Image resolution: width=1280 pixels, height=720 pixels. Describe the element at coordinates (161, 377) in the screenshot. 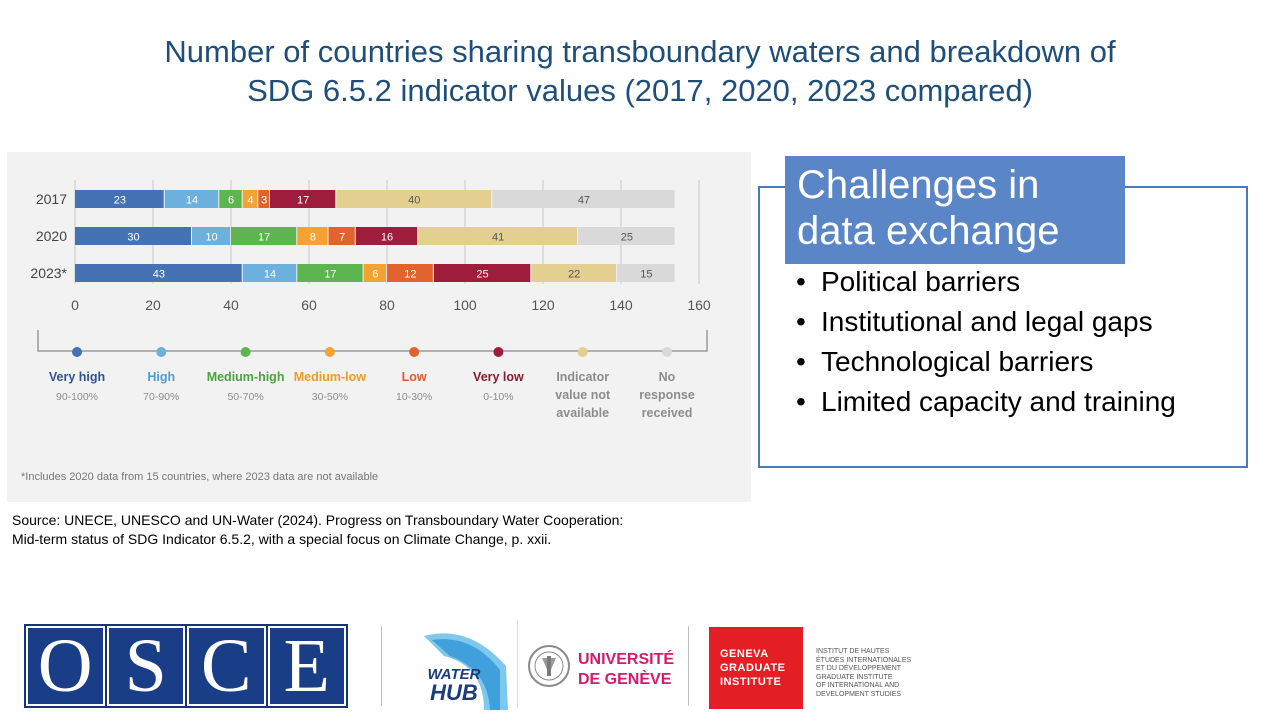

I see `legend-label: High` at that location.